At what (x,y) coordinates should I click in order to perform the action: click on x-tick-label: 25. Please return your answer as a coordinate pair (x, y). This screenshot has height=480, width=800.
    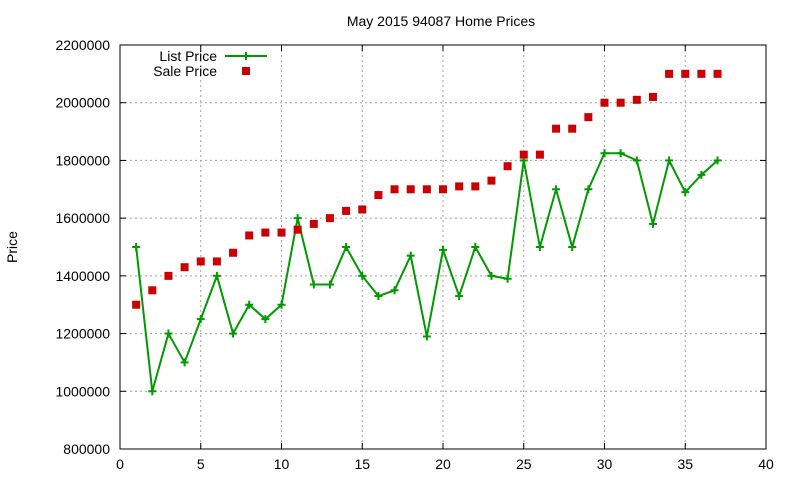
    Looking at the image, I should click on (524, 464).